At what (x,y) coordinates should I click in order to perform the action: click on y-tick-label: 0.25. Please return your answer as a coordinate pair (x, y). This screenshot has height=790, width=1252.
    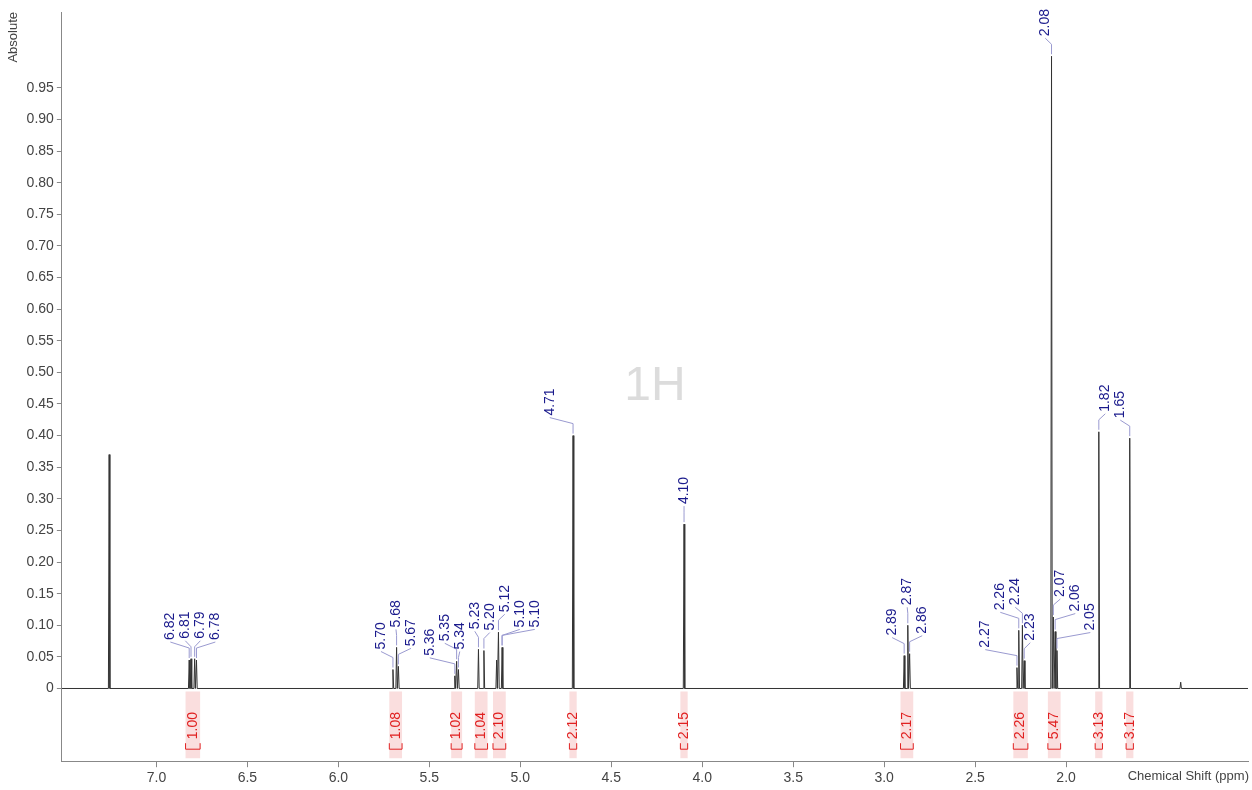
    Looking at the image, I should click on (40, 529).